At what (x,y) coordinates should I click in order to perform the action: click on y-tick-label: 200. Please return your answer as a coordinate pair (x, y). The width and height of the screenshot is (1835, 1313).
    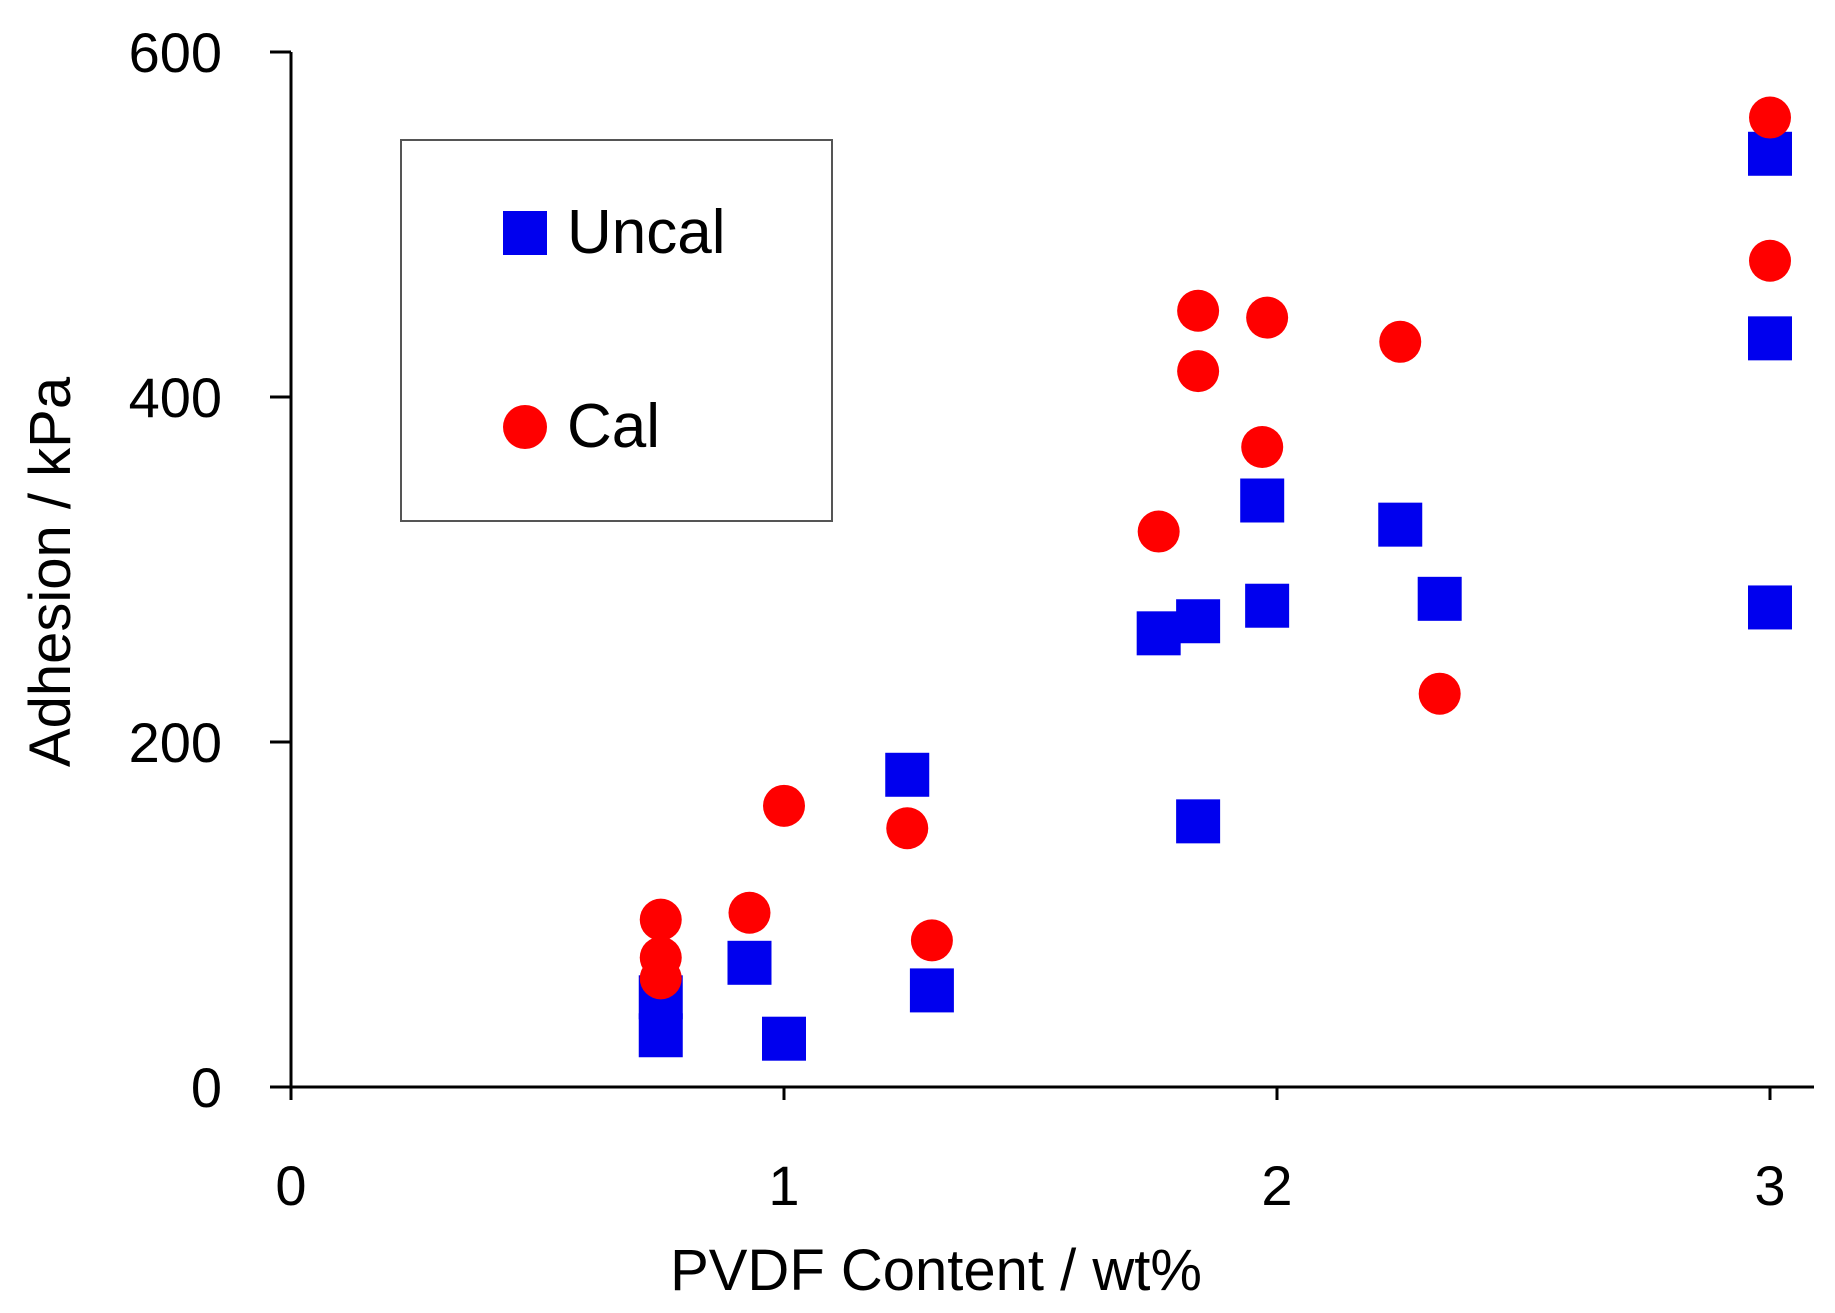
    Looking at the image, I should click on (175, 742).